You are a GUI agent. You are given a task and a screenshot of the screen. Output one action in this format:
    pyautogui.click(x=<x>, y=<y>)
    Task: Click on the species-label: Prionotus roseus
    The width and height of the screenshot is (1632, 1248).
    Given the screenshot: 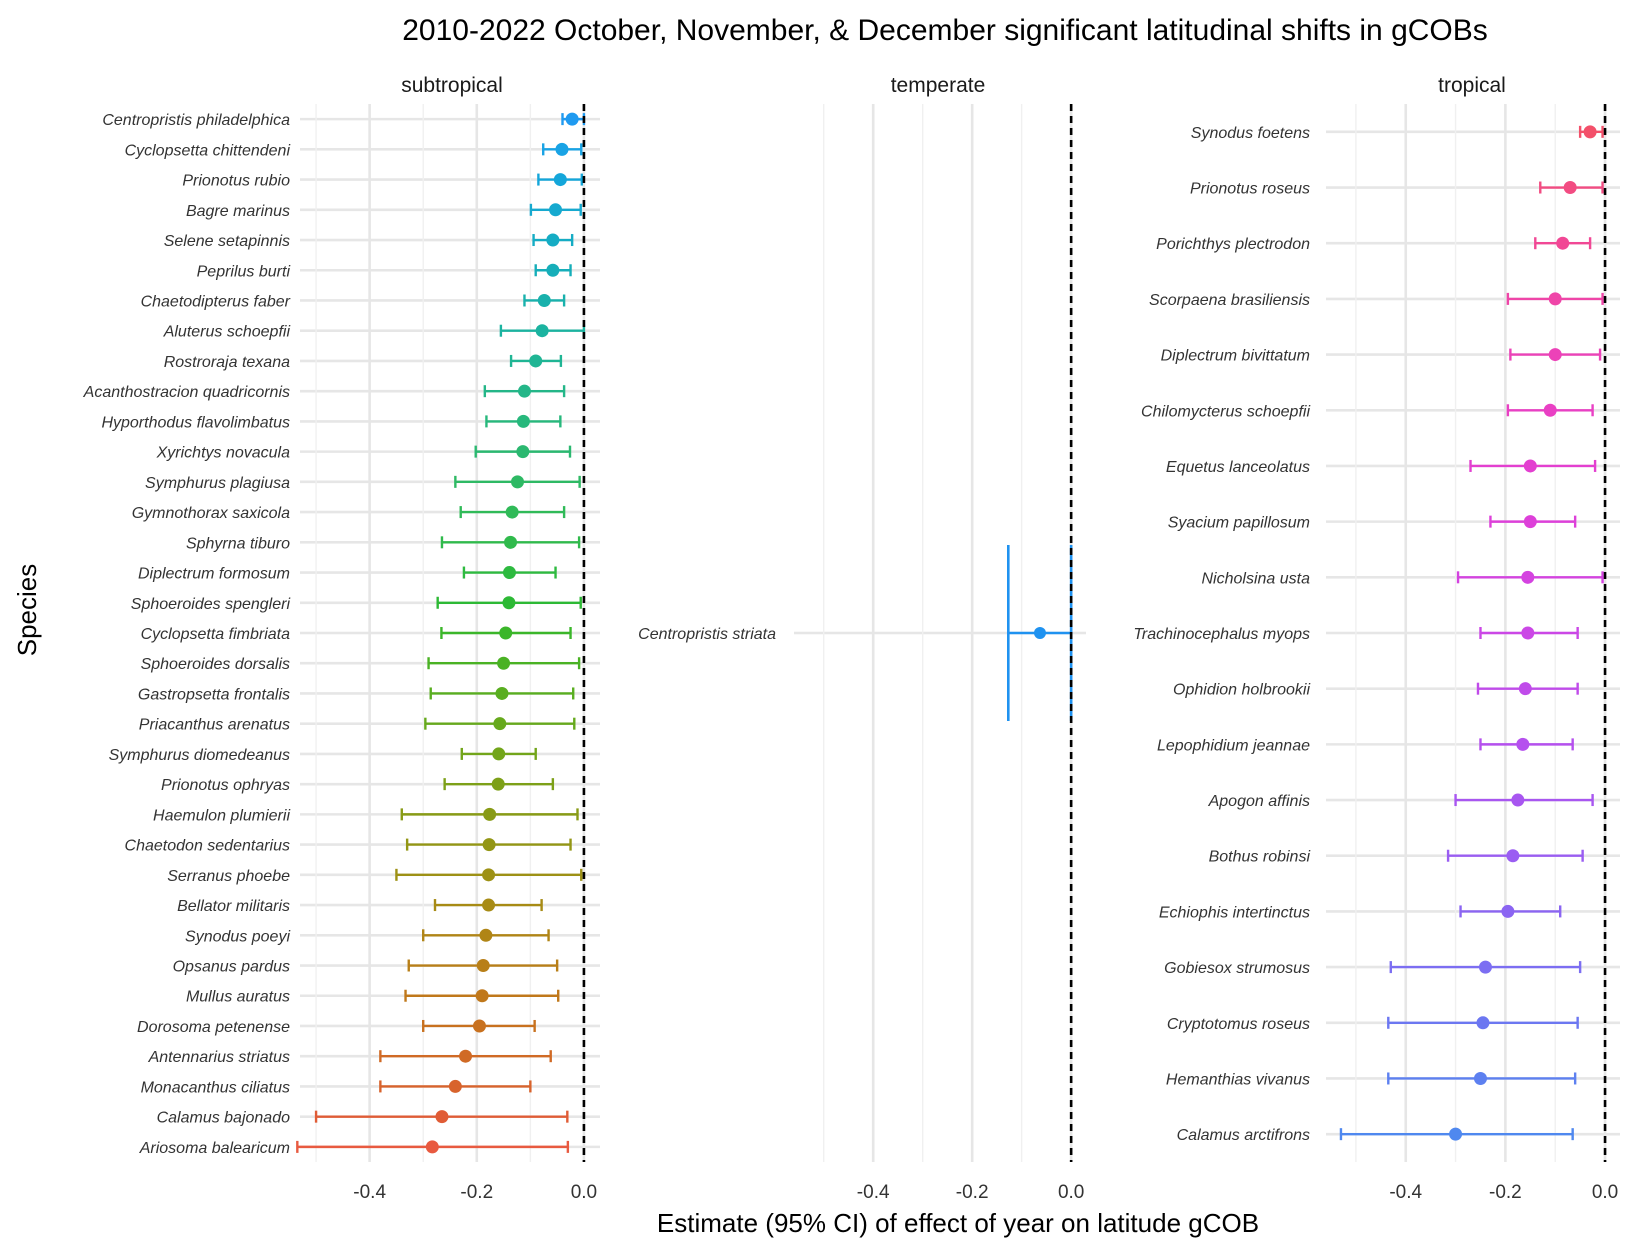 What is the action you would take?
    pyautogui.click(x=1250, y=189)
    